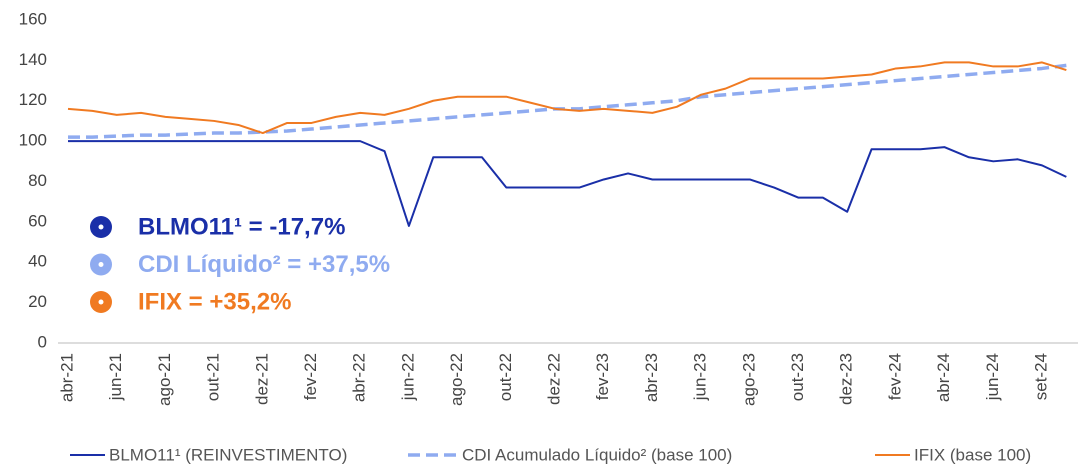 Image resolution: width=1080 pixels, height=476 pixels. I want to click on x-tick-label: fev-24, so click(894, 376).